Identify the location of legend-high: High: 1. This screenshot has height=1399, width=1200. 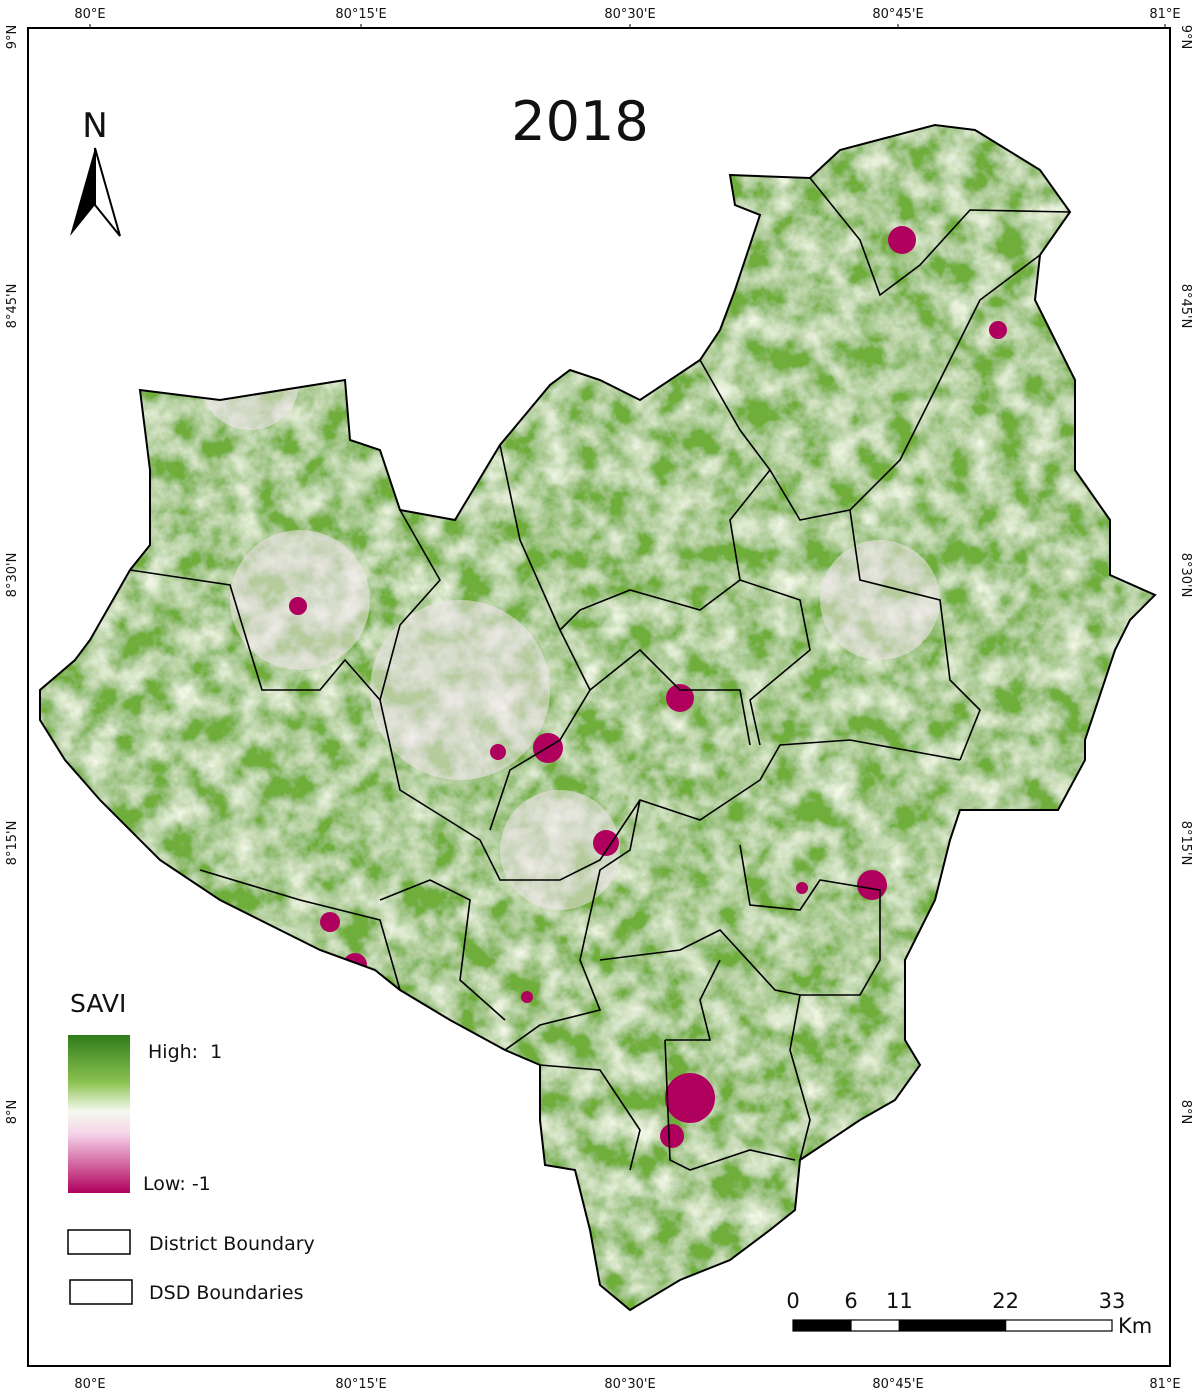
(185, 1052).